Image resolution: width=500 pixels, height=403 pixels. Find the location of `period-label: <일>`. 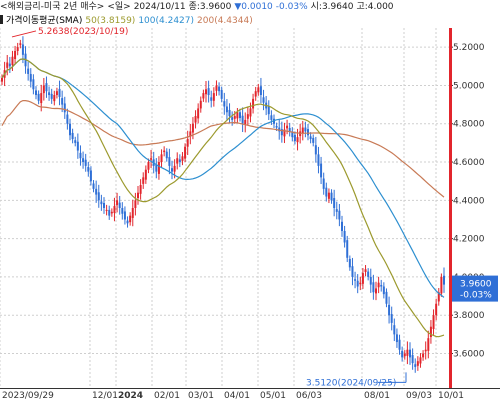

period-label: <일> is located at coordinates (119, 7).